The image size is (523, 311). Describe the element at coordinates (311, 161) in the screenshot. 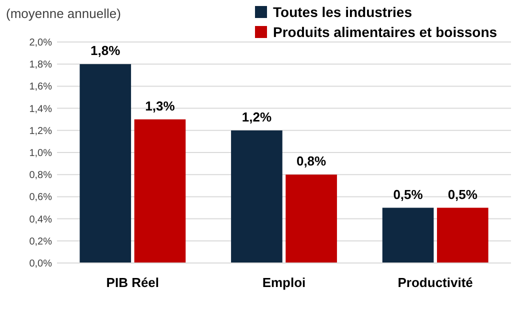

I see `data-label: 0,8%` at that location.